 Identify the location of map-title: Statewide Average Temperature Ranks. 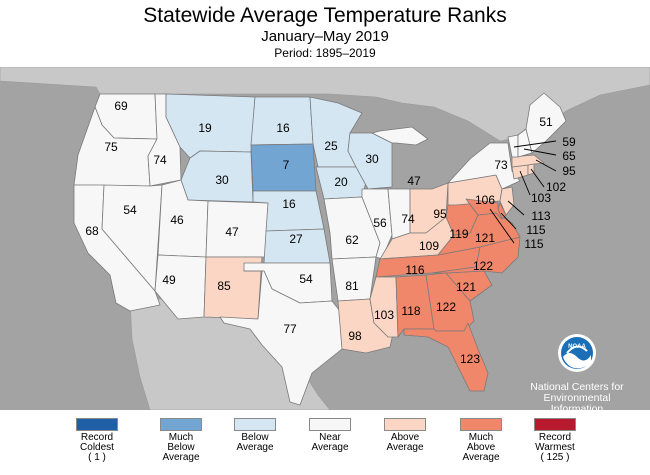
(325, 15).